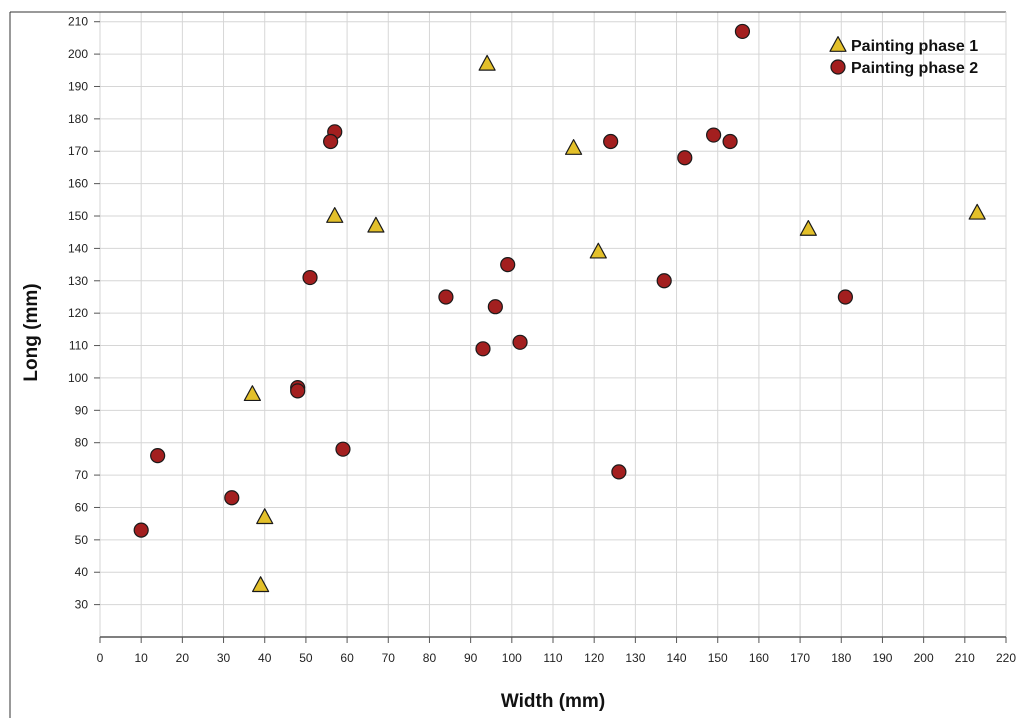 This screenshot has height=718, width=1017. Describe the element at coordinates (31, 332) in the screenshot. I see `y-axis-title: Long (mm)` at that location.